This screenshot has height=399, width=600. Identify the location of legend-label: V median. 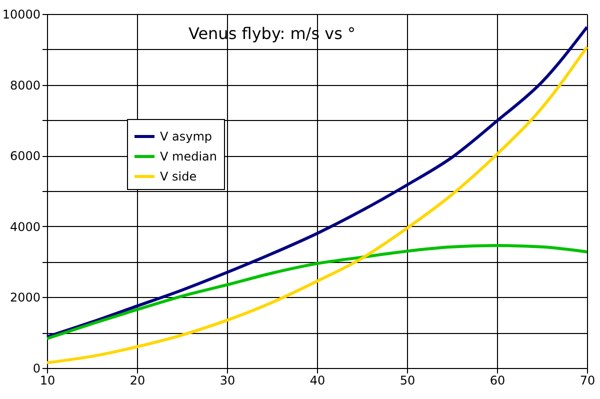
(189, 157).